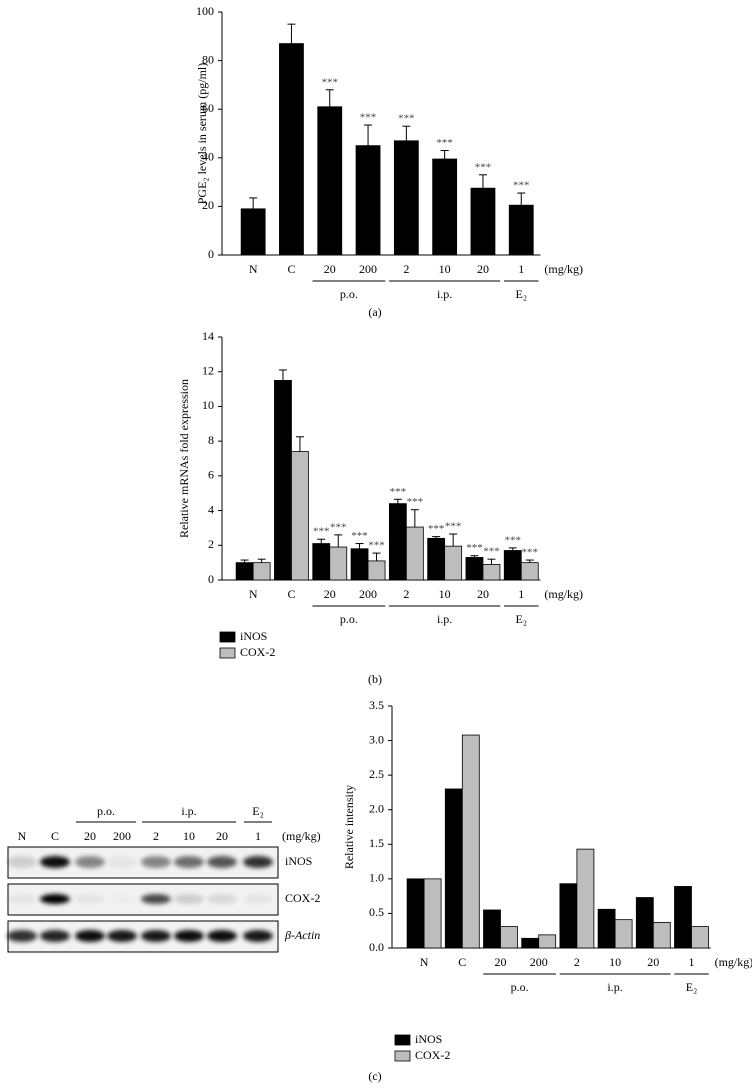 The height and width of the screenshot is (1088, 752). What do you see at coordinates (208, 157) in the screenshot?
I see `y-tick-label: 40` at bounding box center [208, 157].